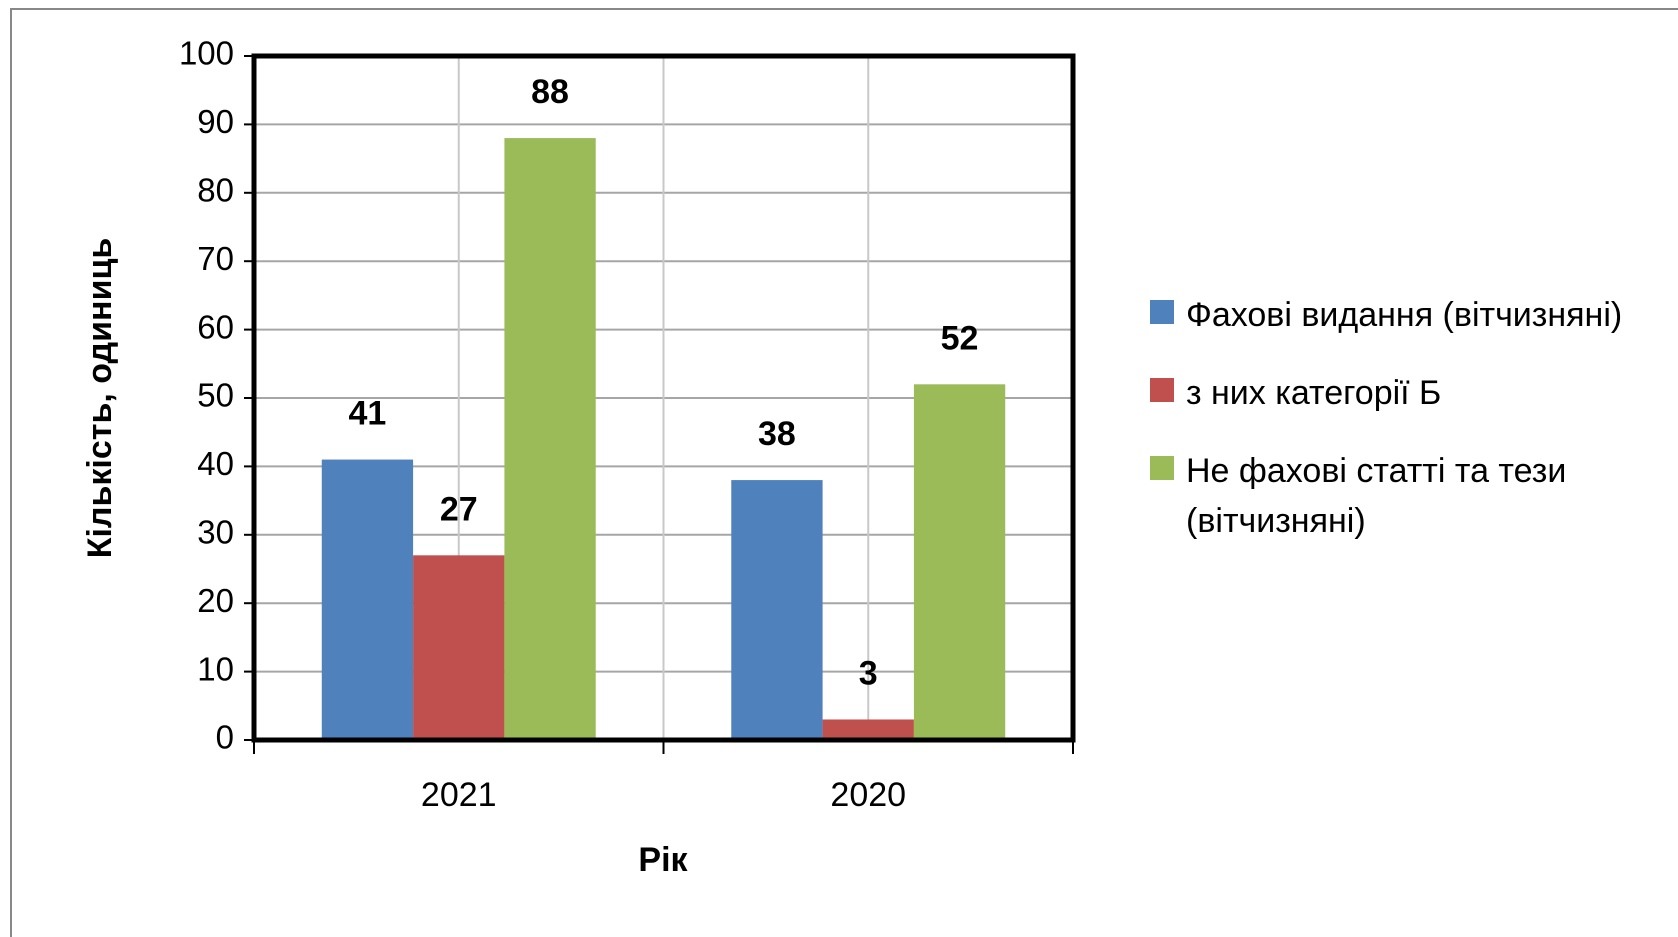 The width and height of the screenshot is (1678, 937). I want to click on x-axis-label: Рік, so click(663, 860).